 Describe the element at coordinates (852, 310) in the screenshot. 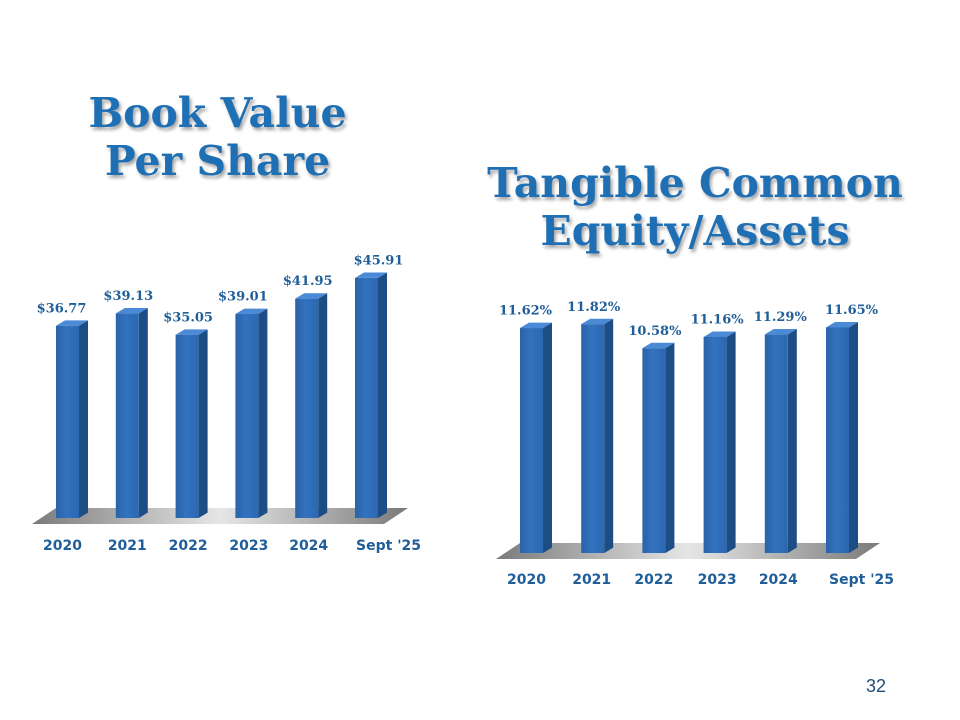

I see `tce-data-label: 11.65%` at that location.